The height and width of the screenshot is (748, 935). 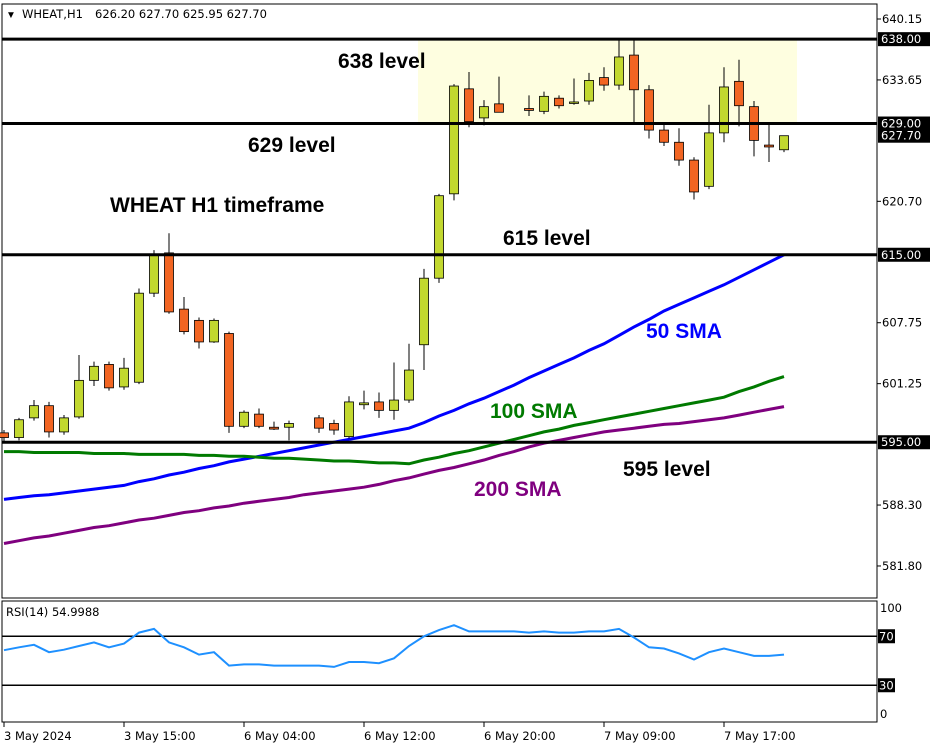 I want to click on time-tick-label: 7 May 09:00, so click(x=640, y=736).